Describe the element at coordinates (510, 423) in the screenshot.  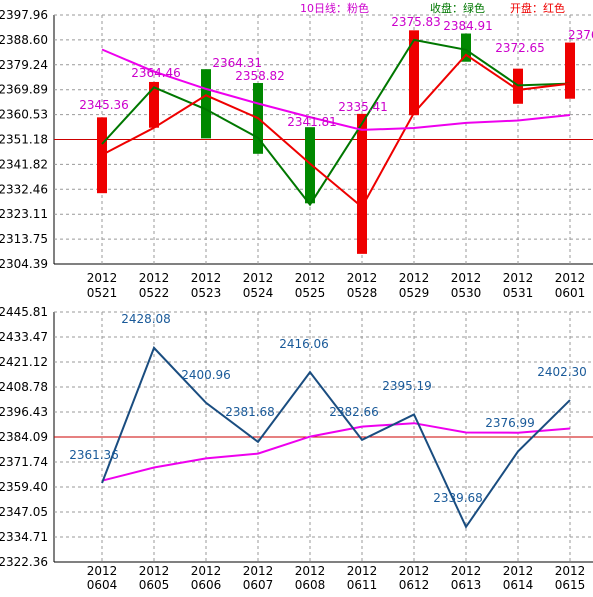
I see `data-label: 2376.99` at that location.